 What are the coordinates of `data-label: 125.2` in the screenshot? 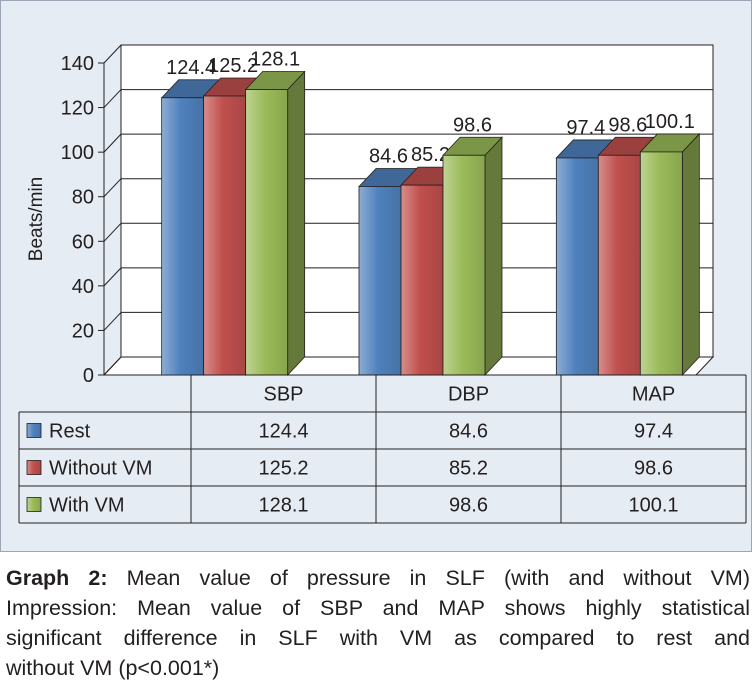 It's located at (233, 66).